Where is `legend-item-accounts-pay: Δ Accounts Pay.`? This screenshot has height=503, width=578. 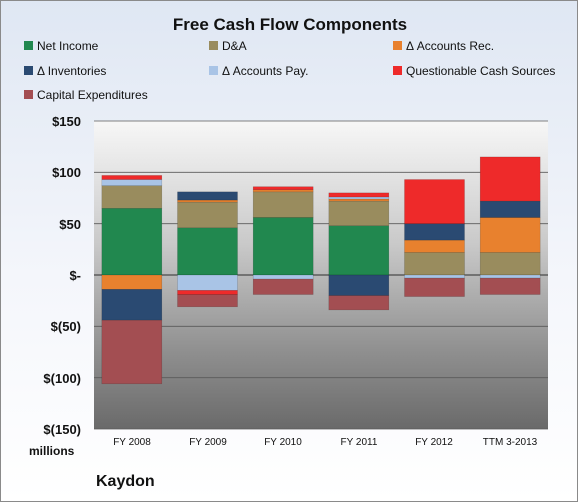
legend-item-accounts-pay: Δ Accounts Pay. is located at coordinates (259, 71).